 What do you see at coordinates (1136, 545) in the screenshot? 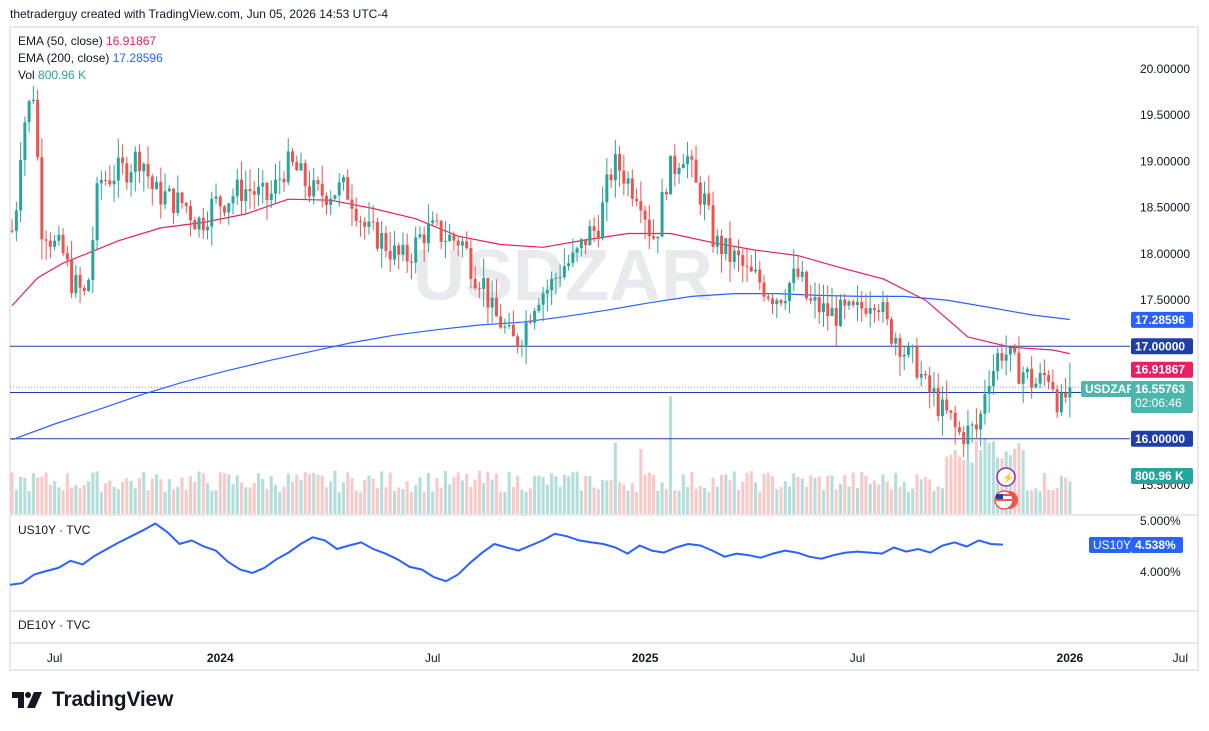
I see `tag-us10y: US10Y 4.538%` at bounding box center [1136, 545].